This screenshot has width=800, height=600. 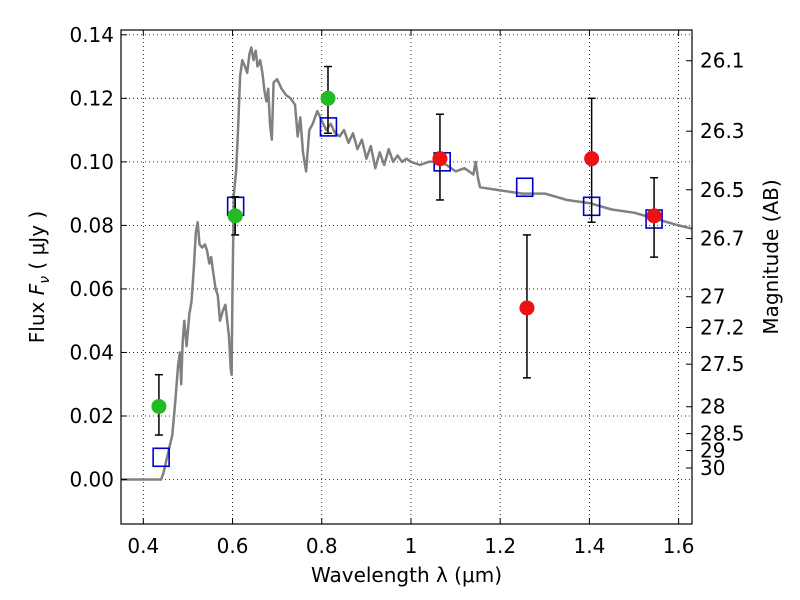 What do you see at coordinates (771, 256) in the screenshot?
I see `y2-axis-label: Magnitude (AB)` at bounding box center [771, 256].